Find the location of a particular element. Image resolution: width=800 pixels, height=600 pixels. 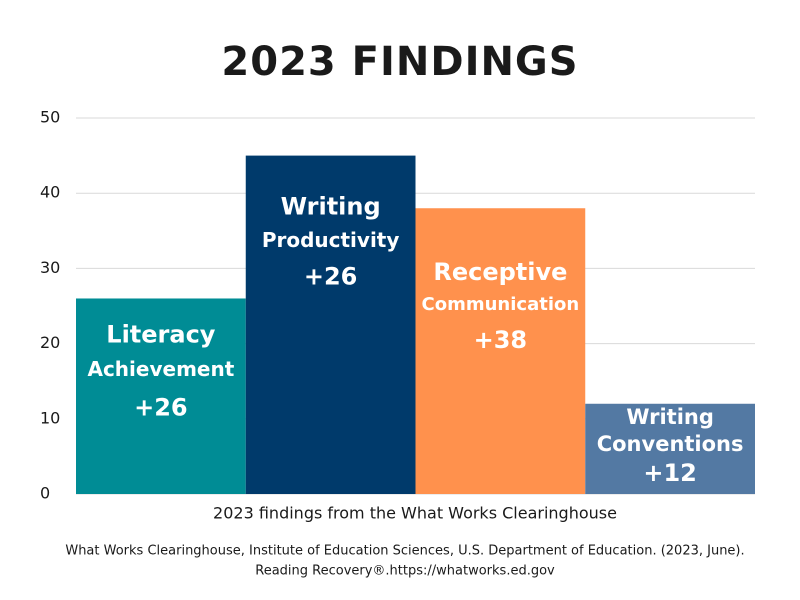

bar-label: +38 is located at coordinates (501, 340).